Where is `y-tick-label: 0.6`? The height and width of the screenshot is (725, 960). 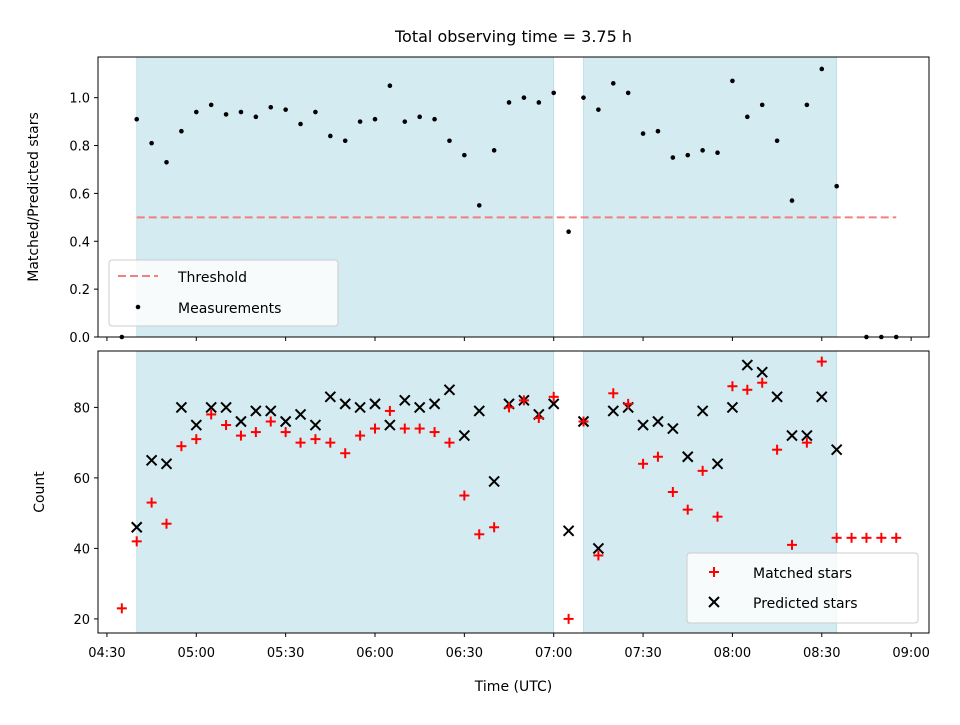 y-tick-label: 0.6 is located at coordinates (79, 194).